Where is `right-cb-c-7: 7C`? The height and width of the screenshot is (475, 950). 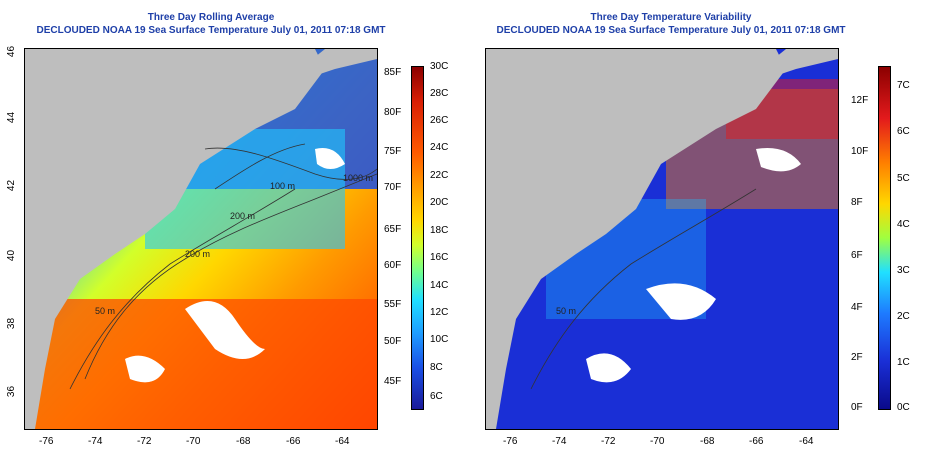 right-cb-c-7: 7C is located at coordinates (903, 85).